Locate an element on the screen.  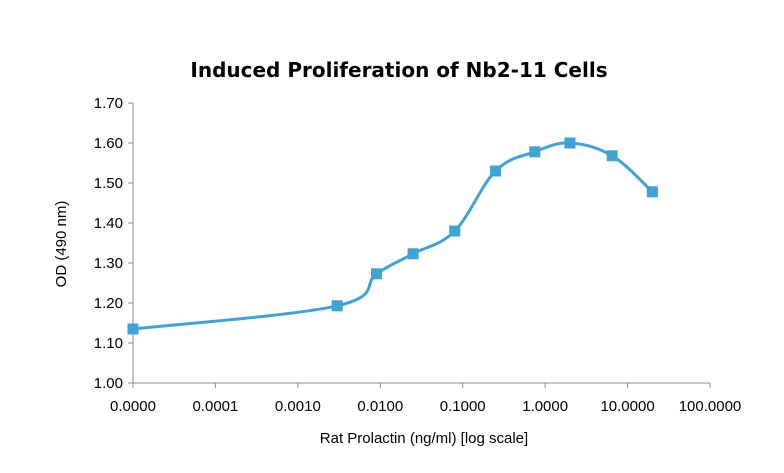
x-tick-label: 0.0100 is located at coordinates (380, 406).